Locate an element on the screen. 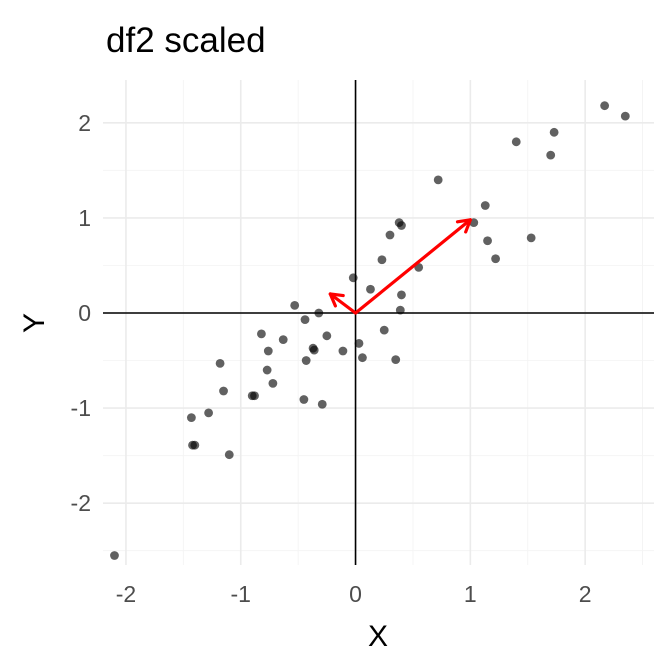  y-tick-label: -1 is located at coordinates (81, 408).